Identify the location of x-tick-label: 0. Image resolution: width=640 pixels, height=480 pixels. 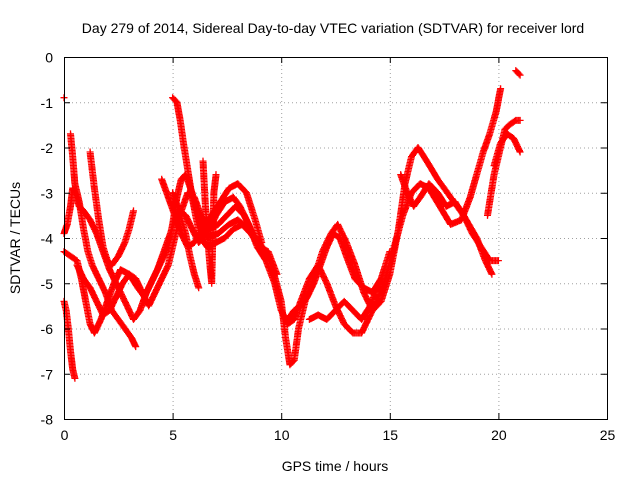
(65, 435).